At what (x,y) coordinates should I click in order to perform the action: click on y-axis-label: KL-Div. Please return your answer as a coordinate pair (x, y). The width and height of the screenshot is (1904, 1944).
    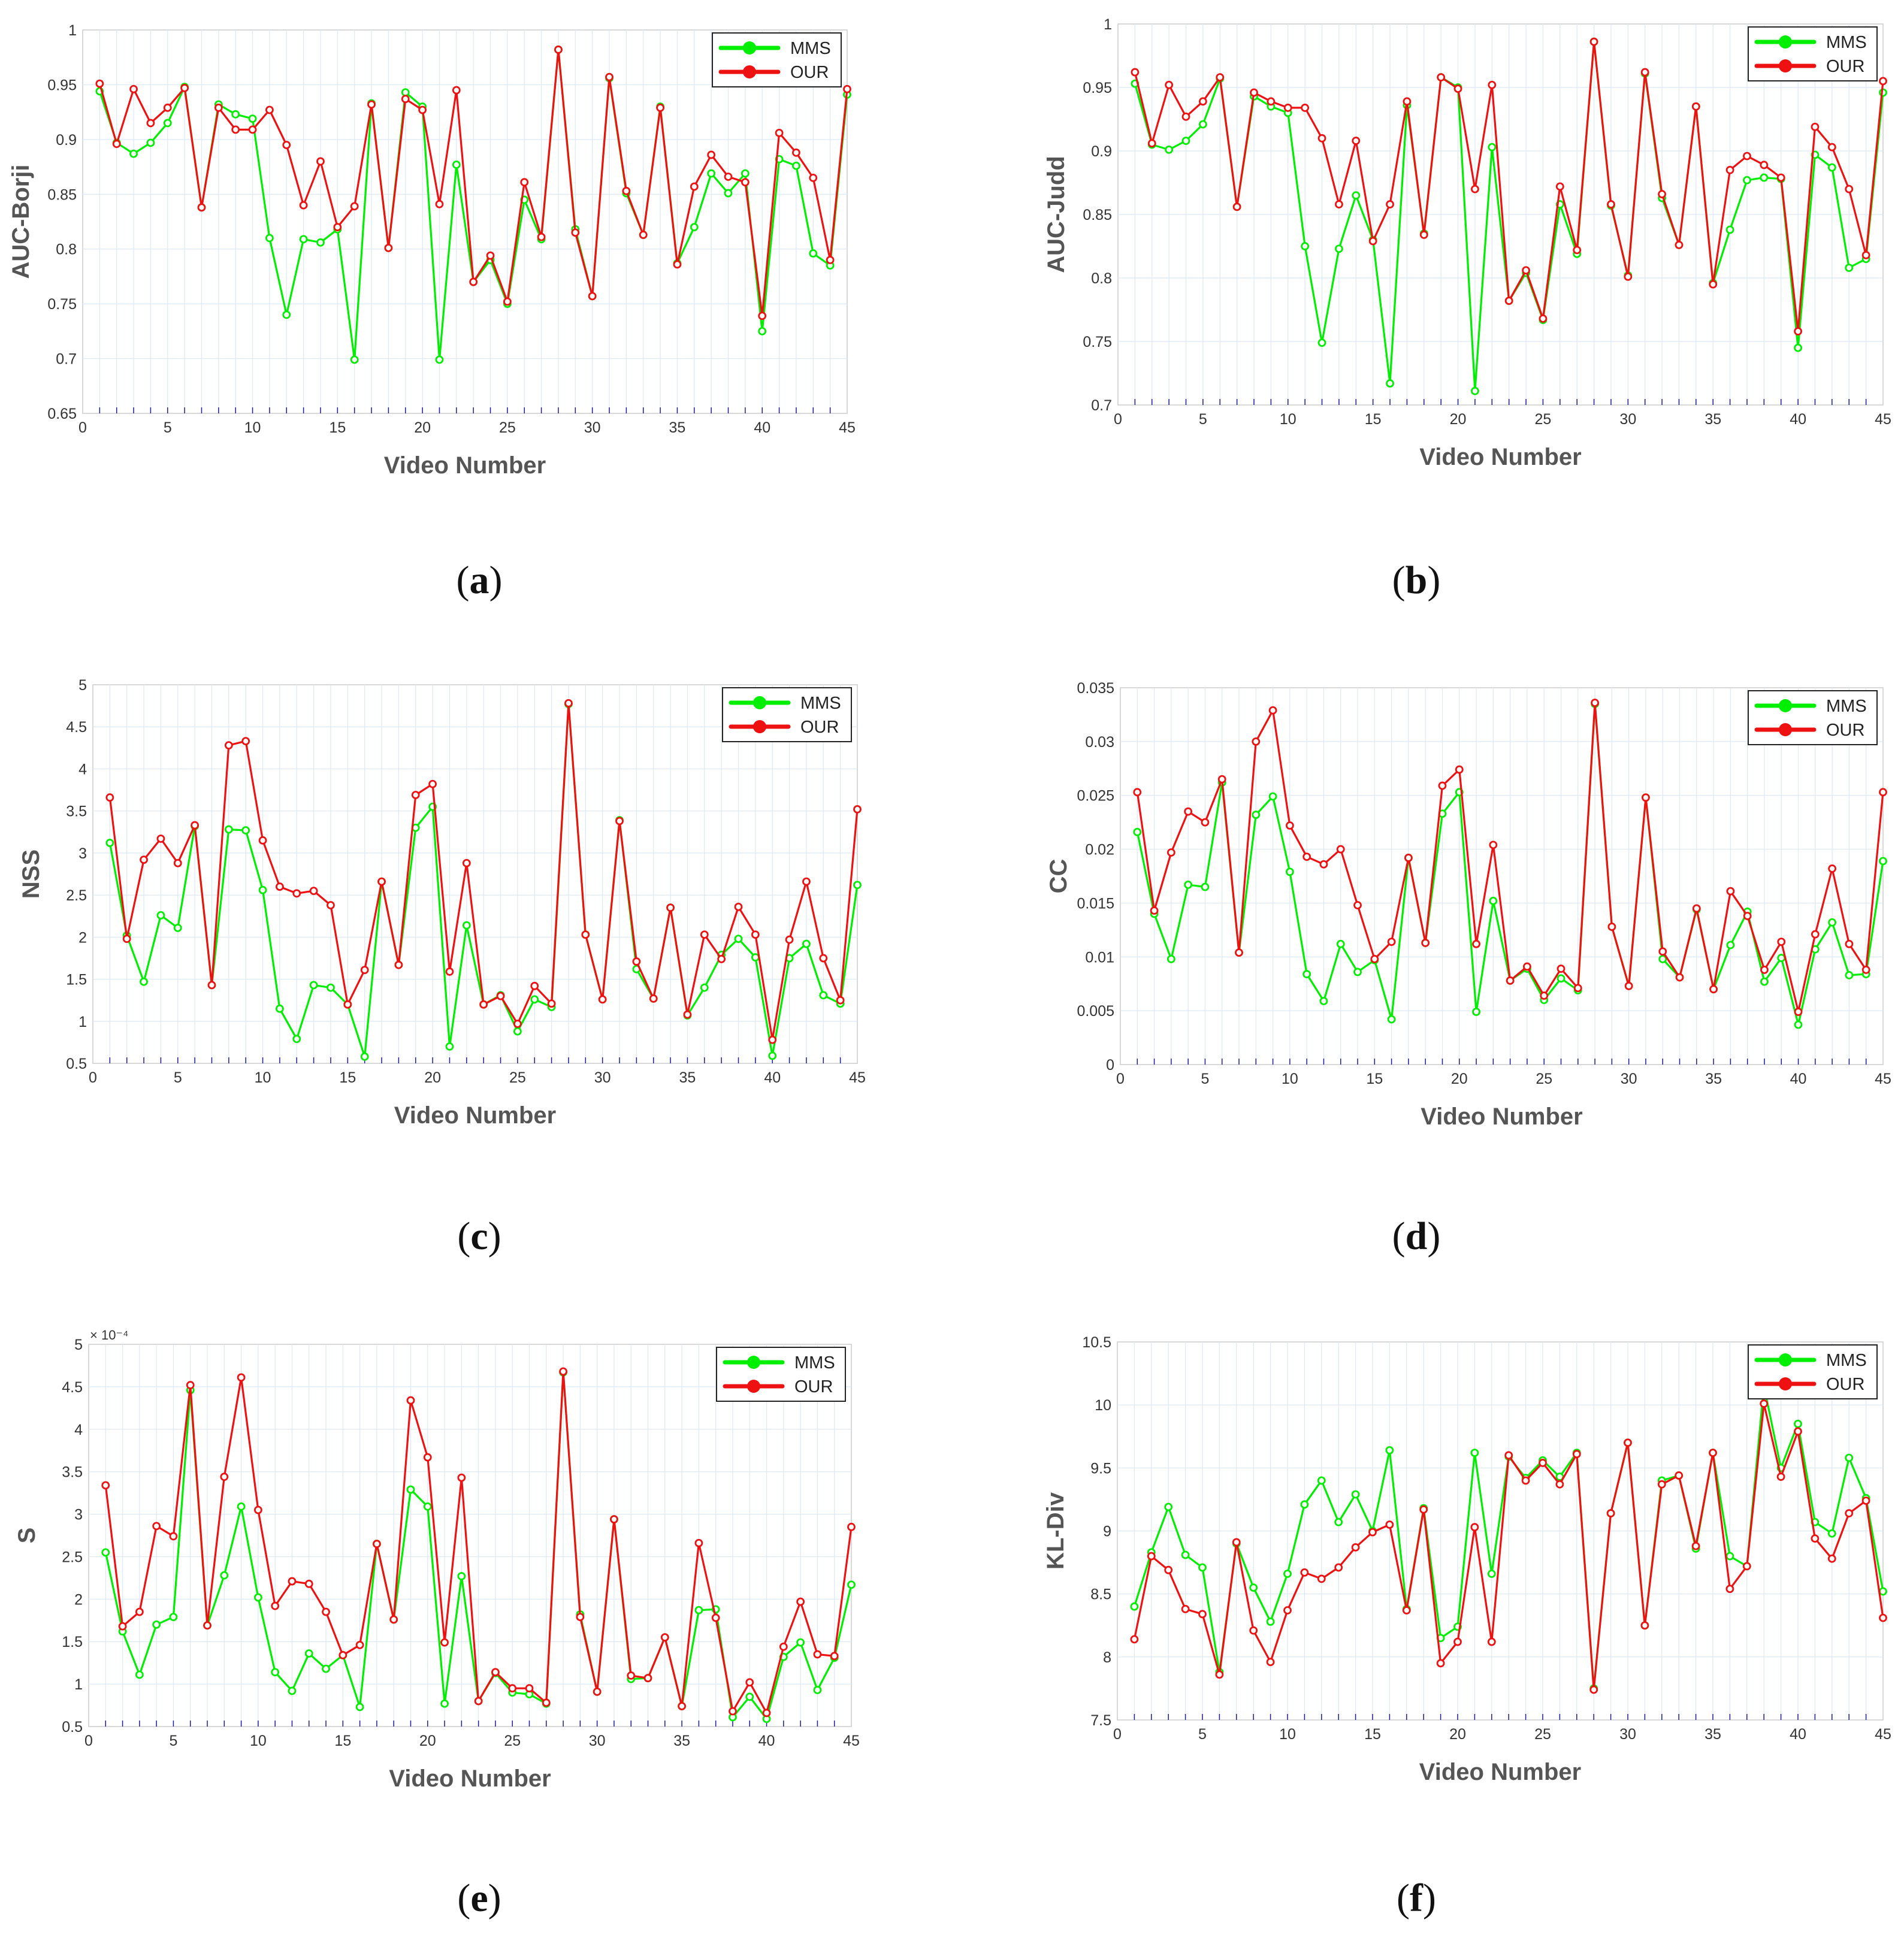
    Looking at the image, I should click on (1055, 1531).